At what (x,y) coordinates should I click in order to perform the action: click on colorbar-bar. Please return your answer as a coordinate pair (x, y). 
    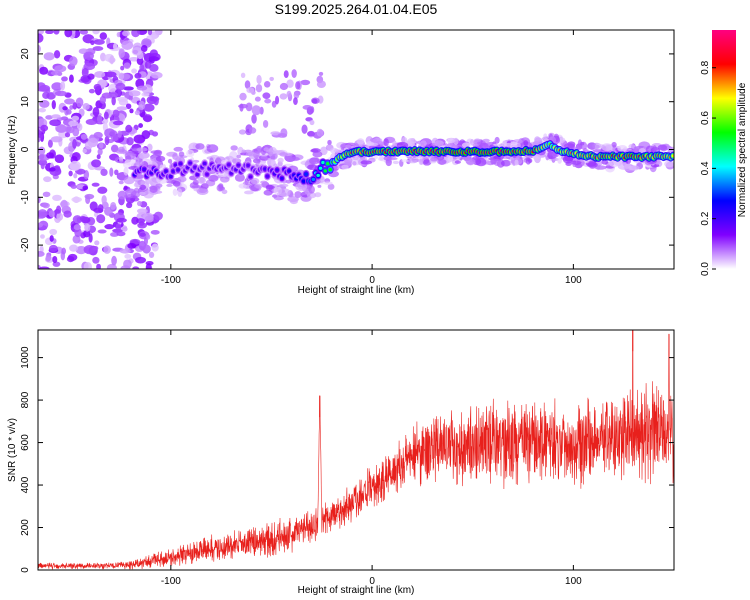
    Looking at the image, I should click on (724, 149).